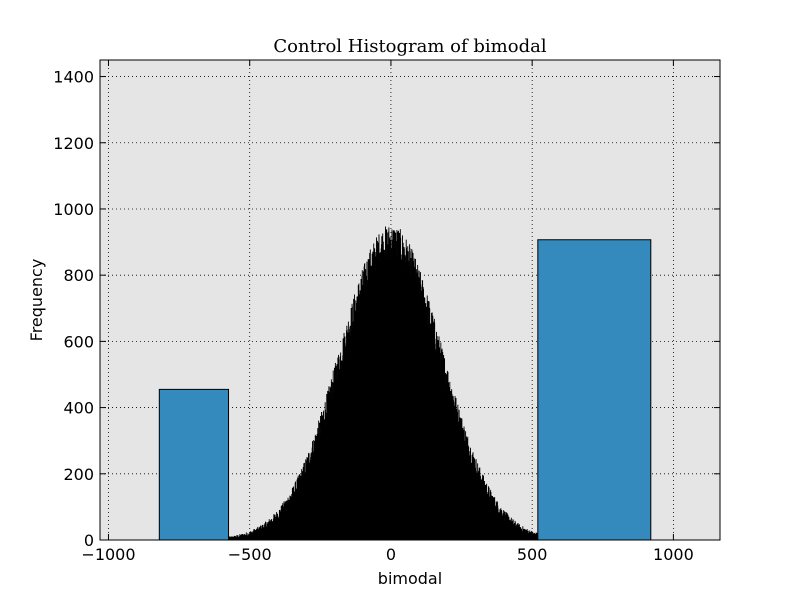  Describe the element at coordinates (73, 143) in the screenshot. I see `y-tick-label: 1200` at that location.